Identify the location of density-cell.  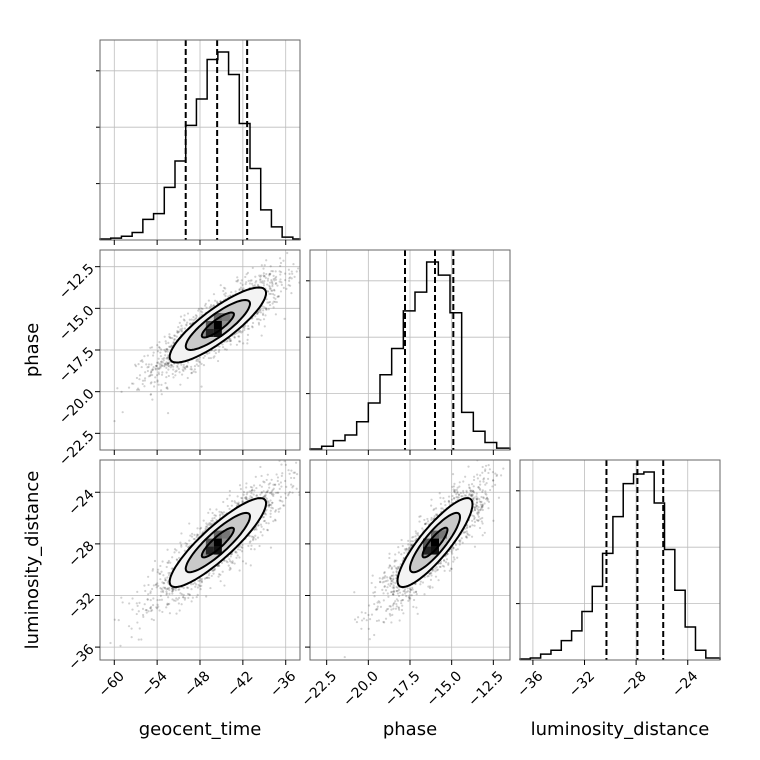
(225, 534).